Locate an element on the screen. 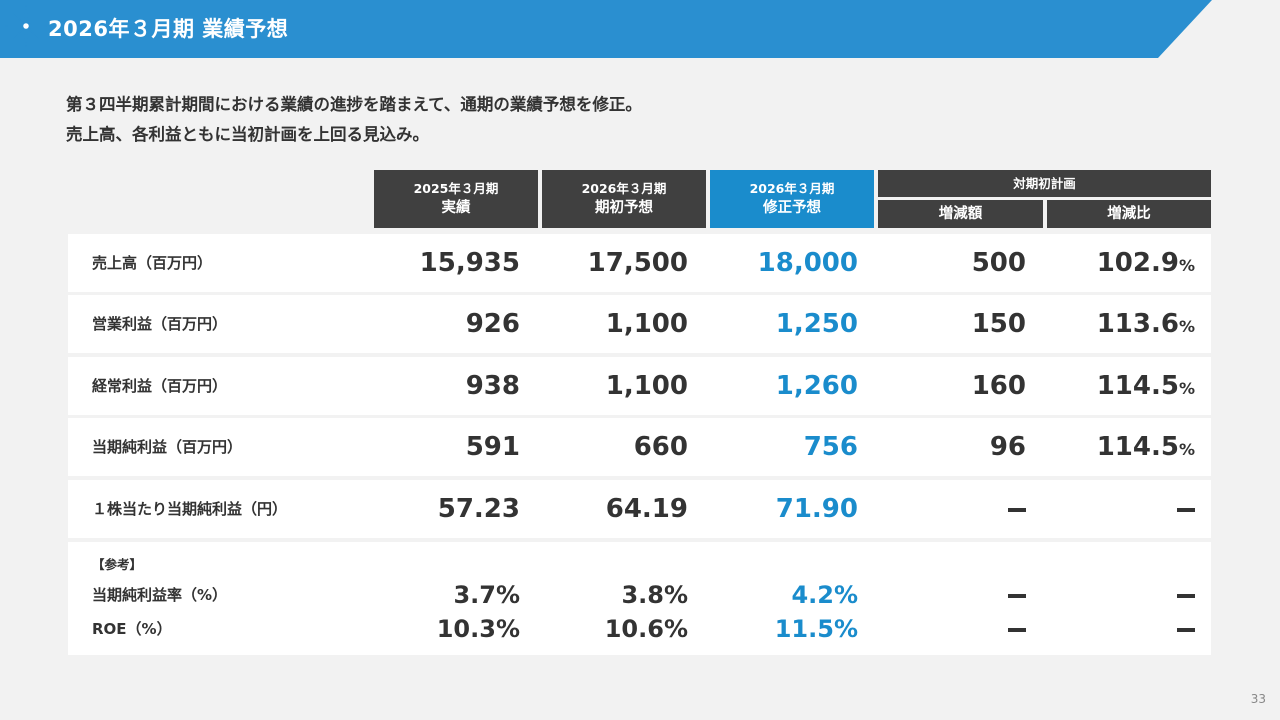 Image resolution: width=1280 pixels, height=720 pixels. column-header-diff-ratio-label: 増減比 is located at coordinates (1129, 214).